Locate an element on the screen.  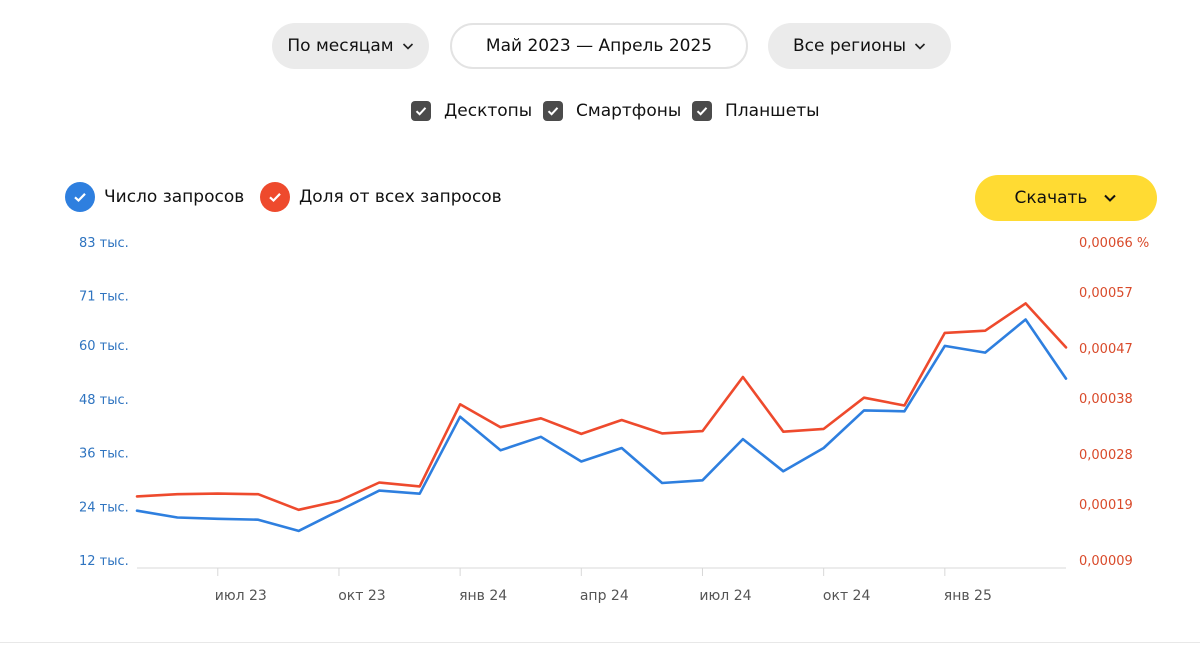
divider is located at coordinates (600, 642).